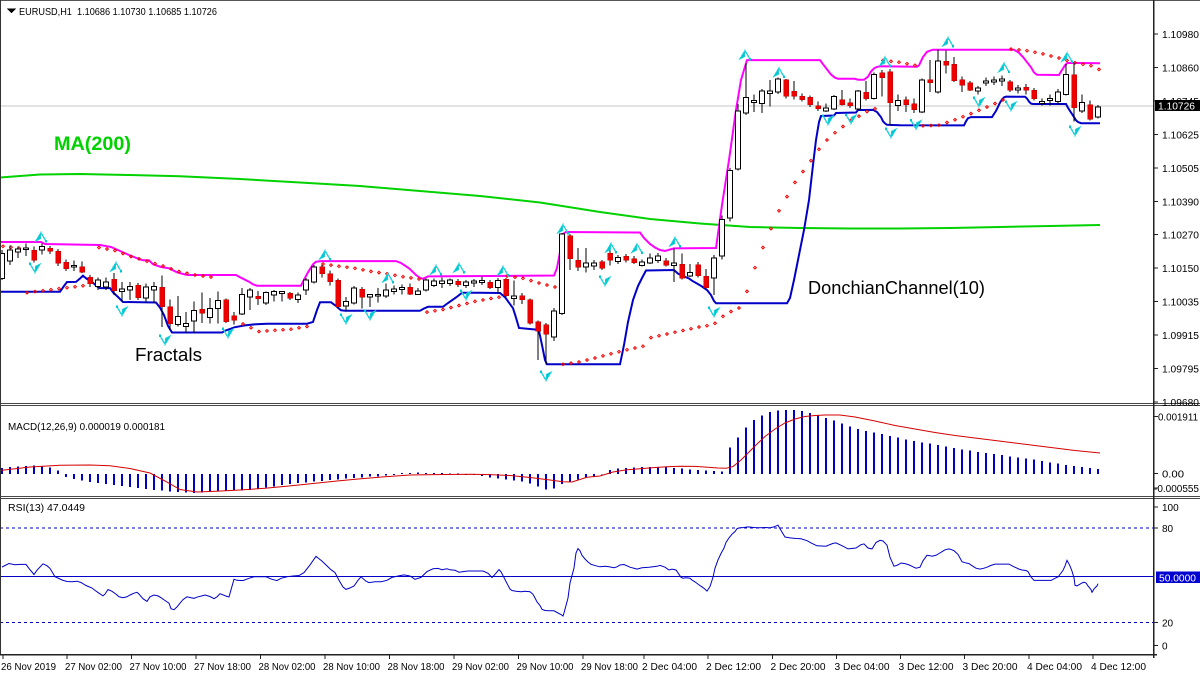 The image size is (1200, 675). Describe the element at coordinates (926, 667) in the screenshot. I see `svg-text: 3 Dec 12:00` at that location.